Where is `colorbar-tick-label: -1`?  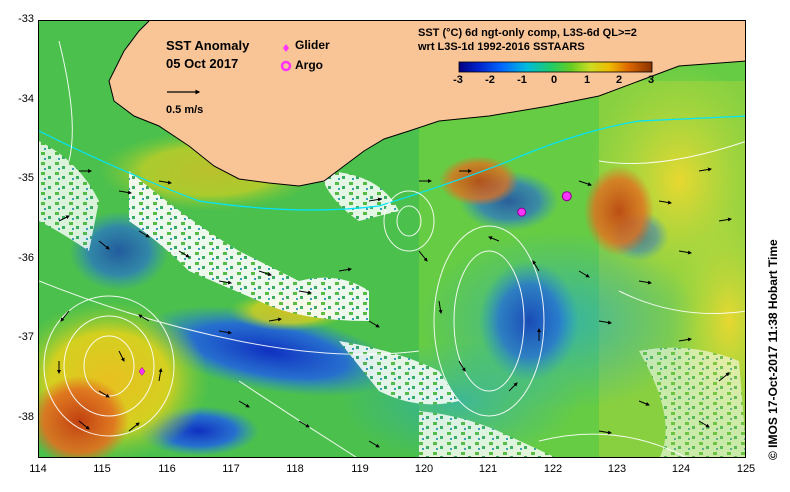
colorbar-tick-label: -1 is located at coordinates (522, 80).